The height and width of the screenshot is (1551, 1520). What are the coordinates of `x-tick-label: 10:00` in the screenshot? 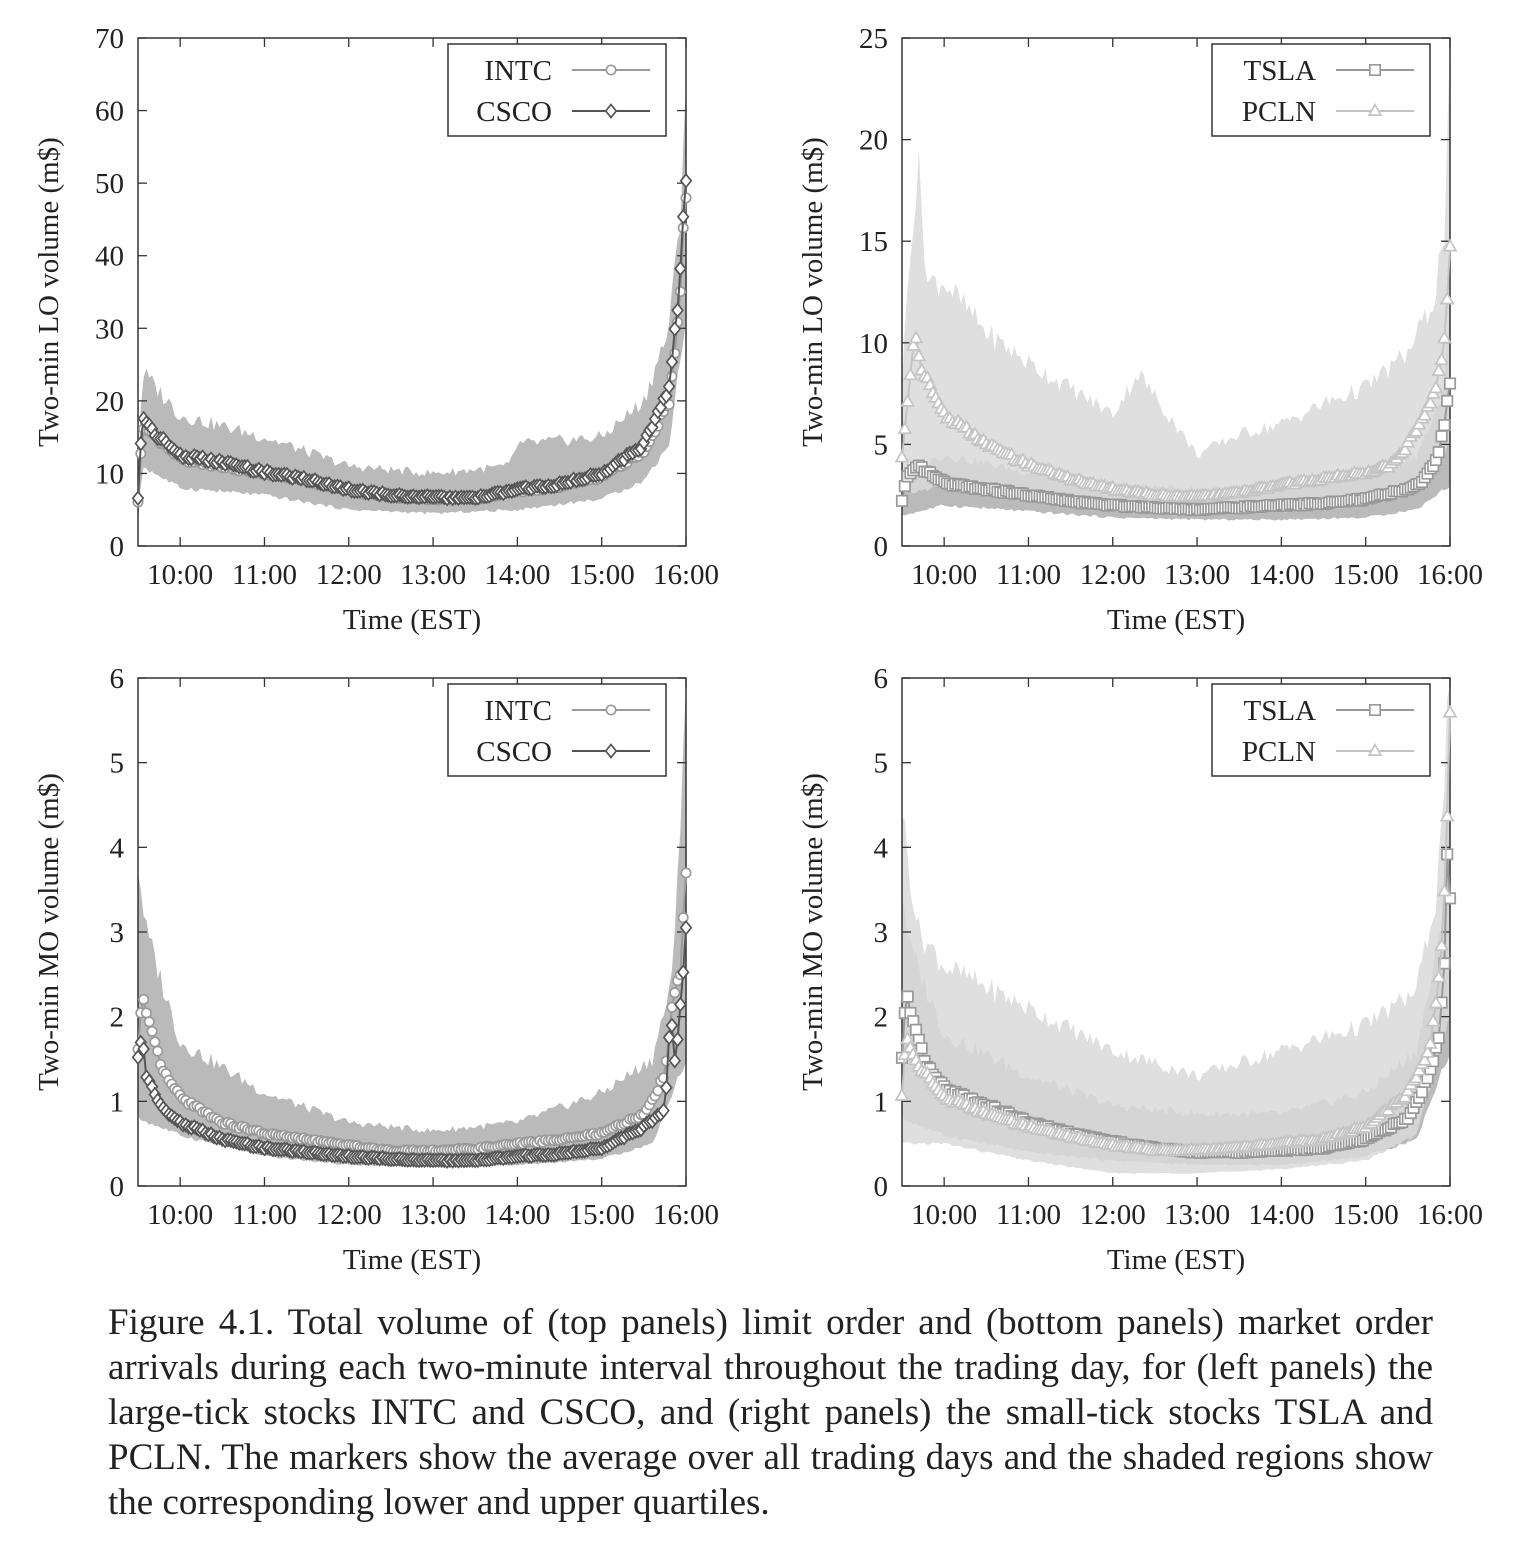 It's located at (180, 1215).